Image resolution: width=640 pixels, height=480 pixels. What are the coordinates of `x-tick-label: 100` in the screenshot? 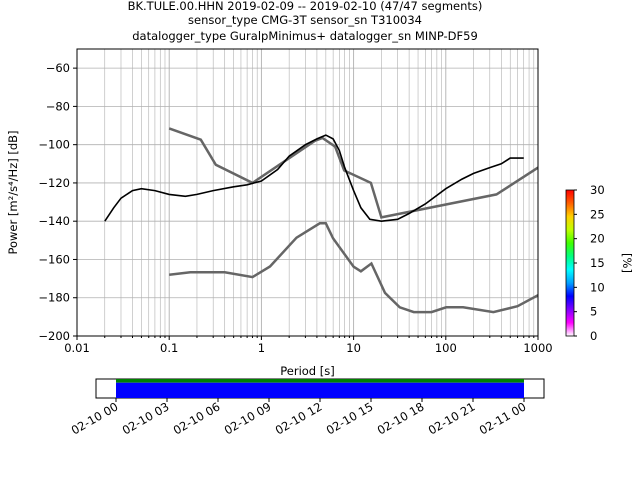 It's located at (446, 348).